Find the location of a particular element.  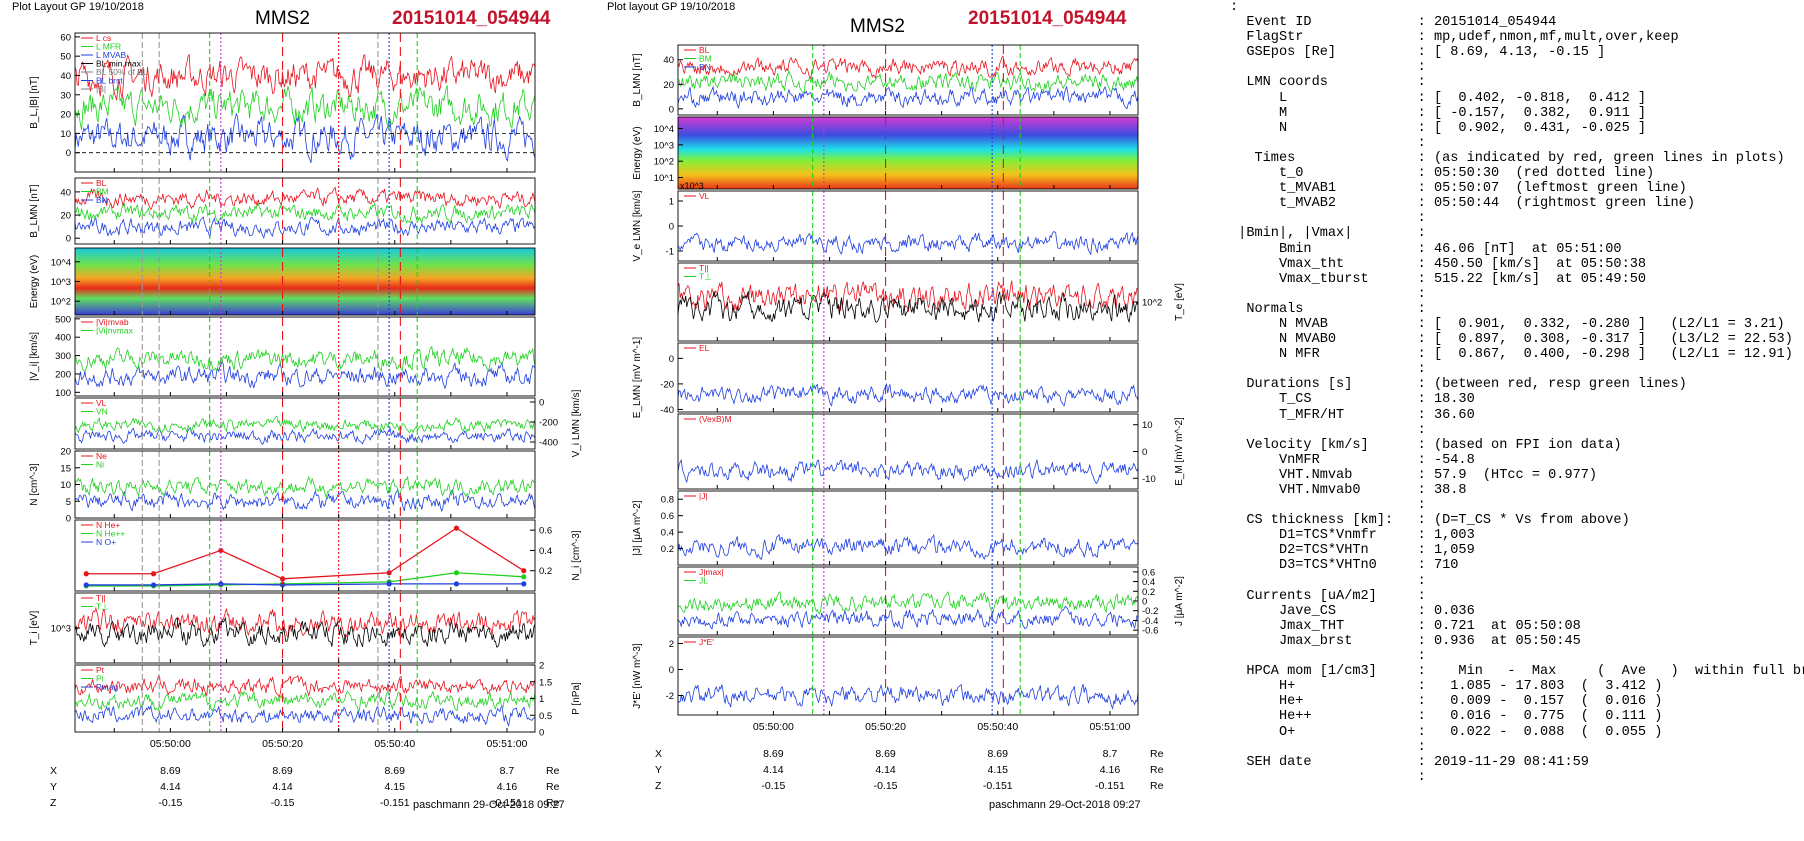

panel-ELMN: 0 -20 -40 E_LMN [mV m^-1] EL is located at coordinates (885, 378).